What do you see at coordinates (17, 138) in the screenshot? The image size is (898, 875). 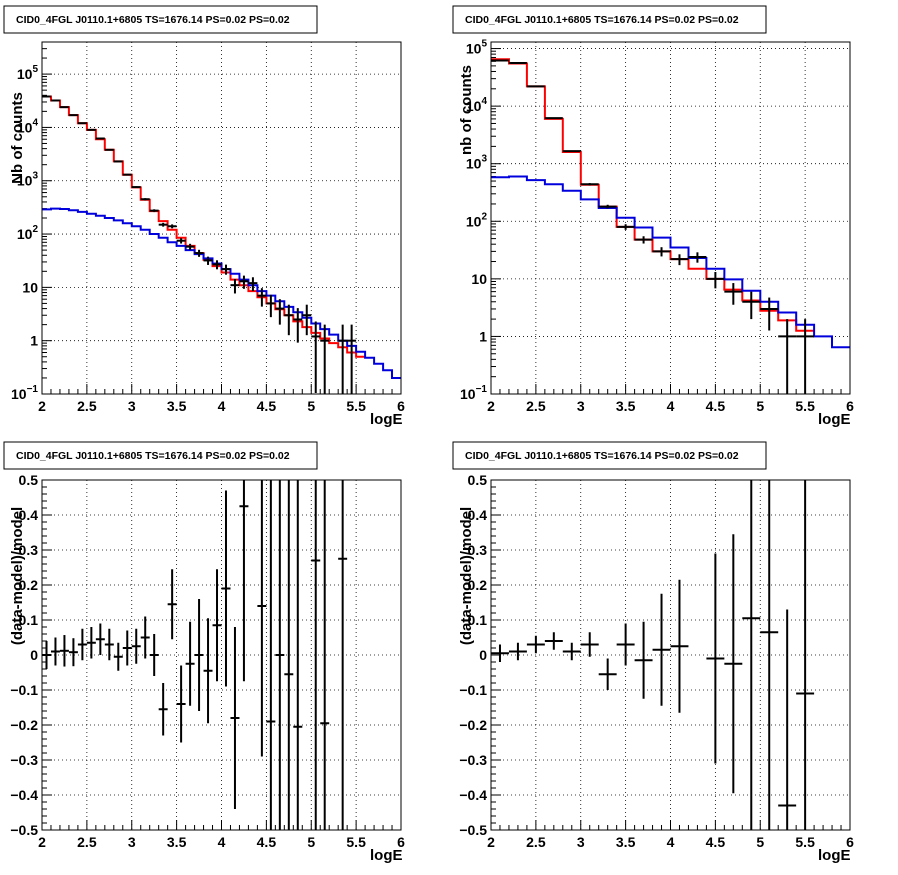 I see `y-axis-label: Nb of counts` at bounding box center [17, 138].